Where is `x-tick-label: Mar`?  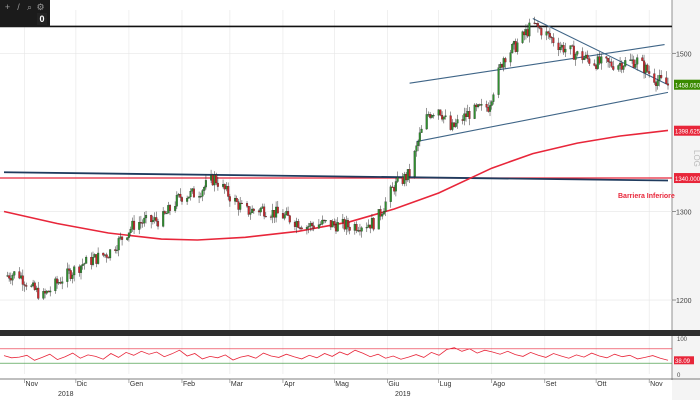
x-tick-label: Mar is located at coordinates (237, 384).